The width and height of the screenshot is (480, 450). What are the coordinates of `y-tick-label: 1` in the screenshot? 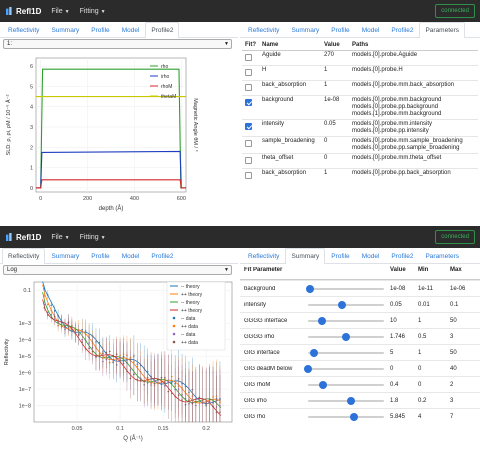 It's located at (31, 169).